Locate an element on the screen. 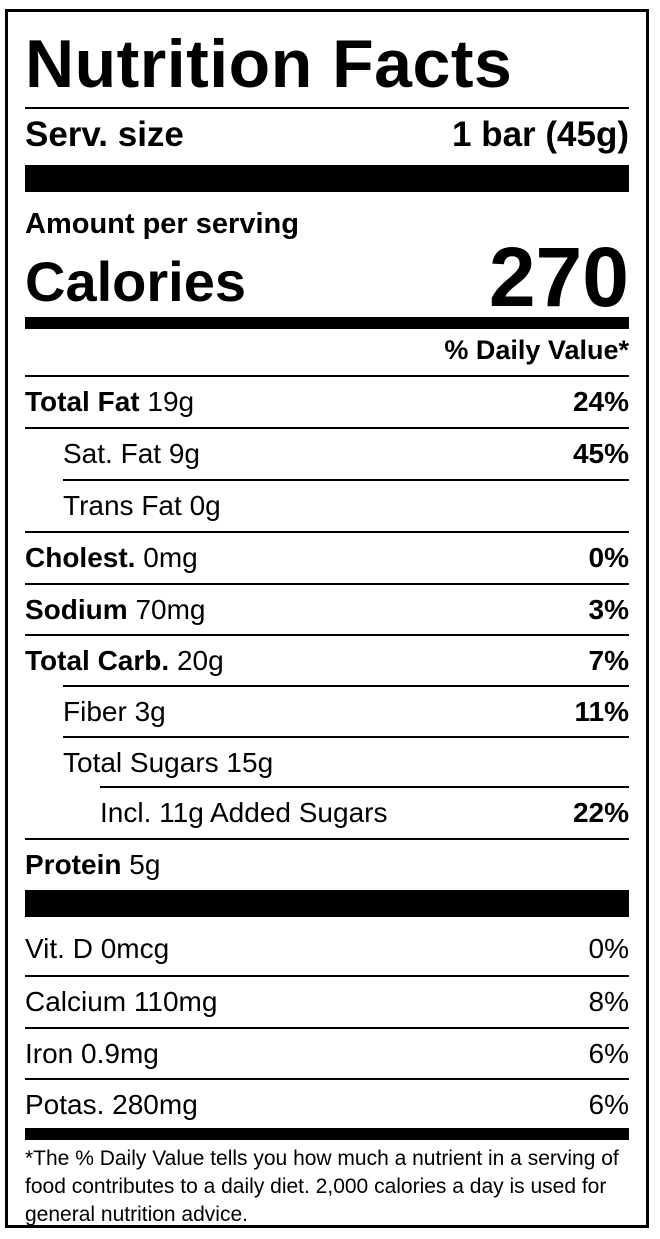  vitamin-name: Potas. 280mg is located at coordinates (111, 1104).